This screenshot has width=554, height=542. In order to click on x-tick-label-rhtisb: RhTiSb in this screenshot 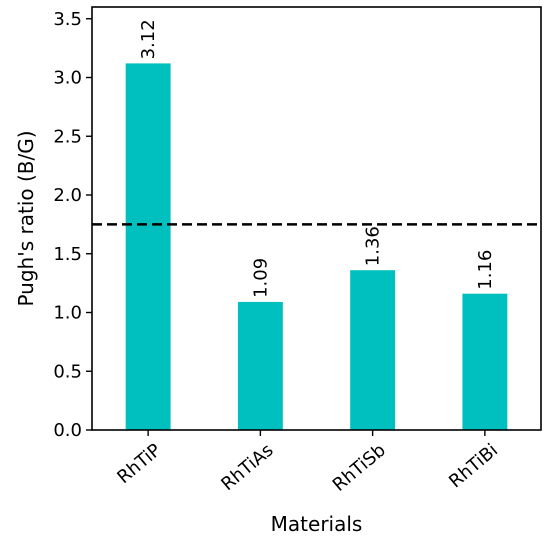, I will do `click(359, 468)`.